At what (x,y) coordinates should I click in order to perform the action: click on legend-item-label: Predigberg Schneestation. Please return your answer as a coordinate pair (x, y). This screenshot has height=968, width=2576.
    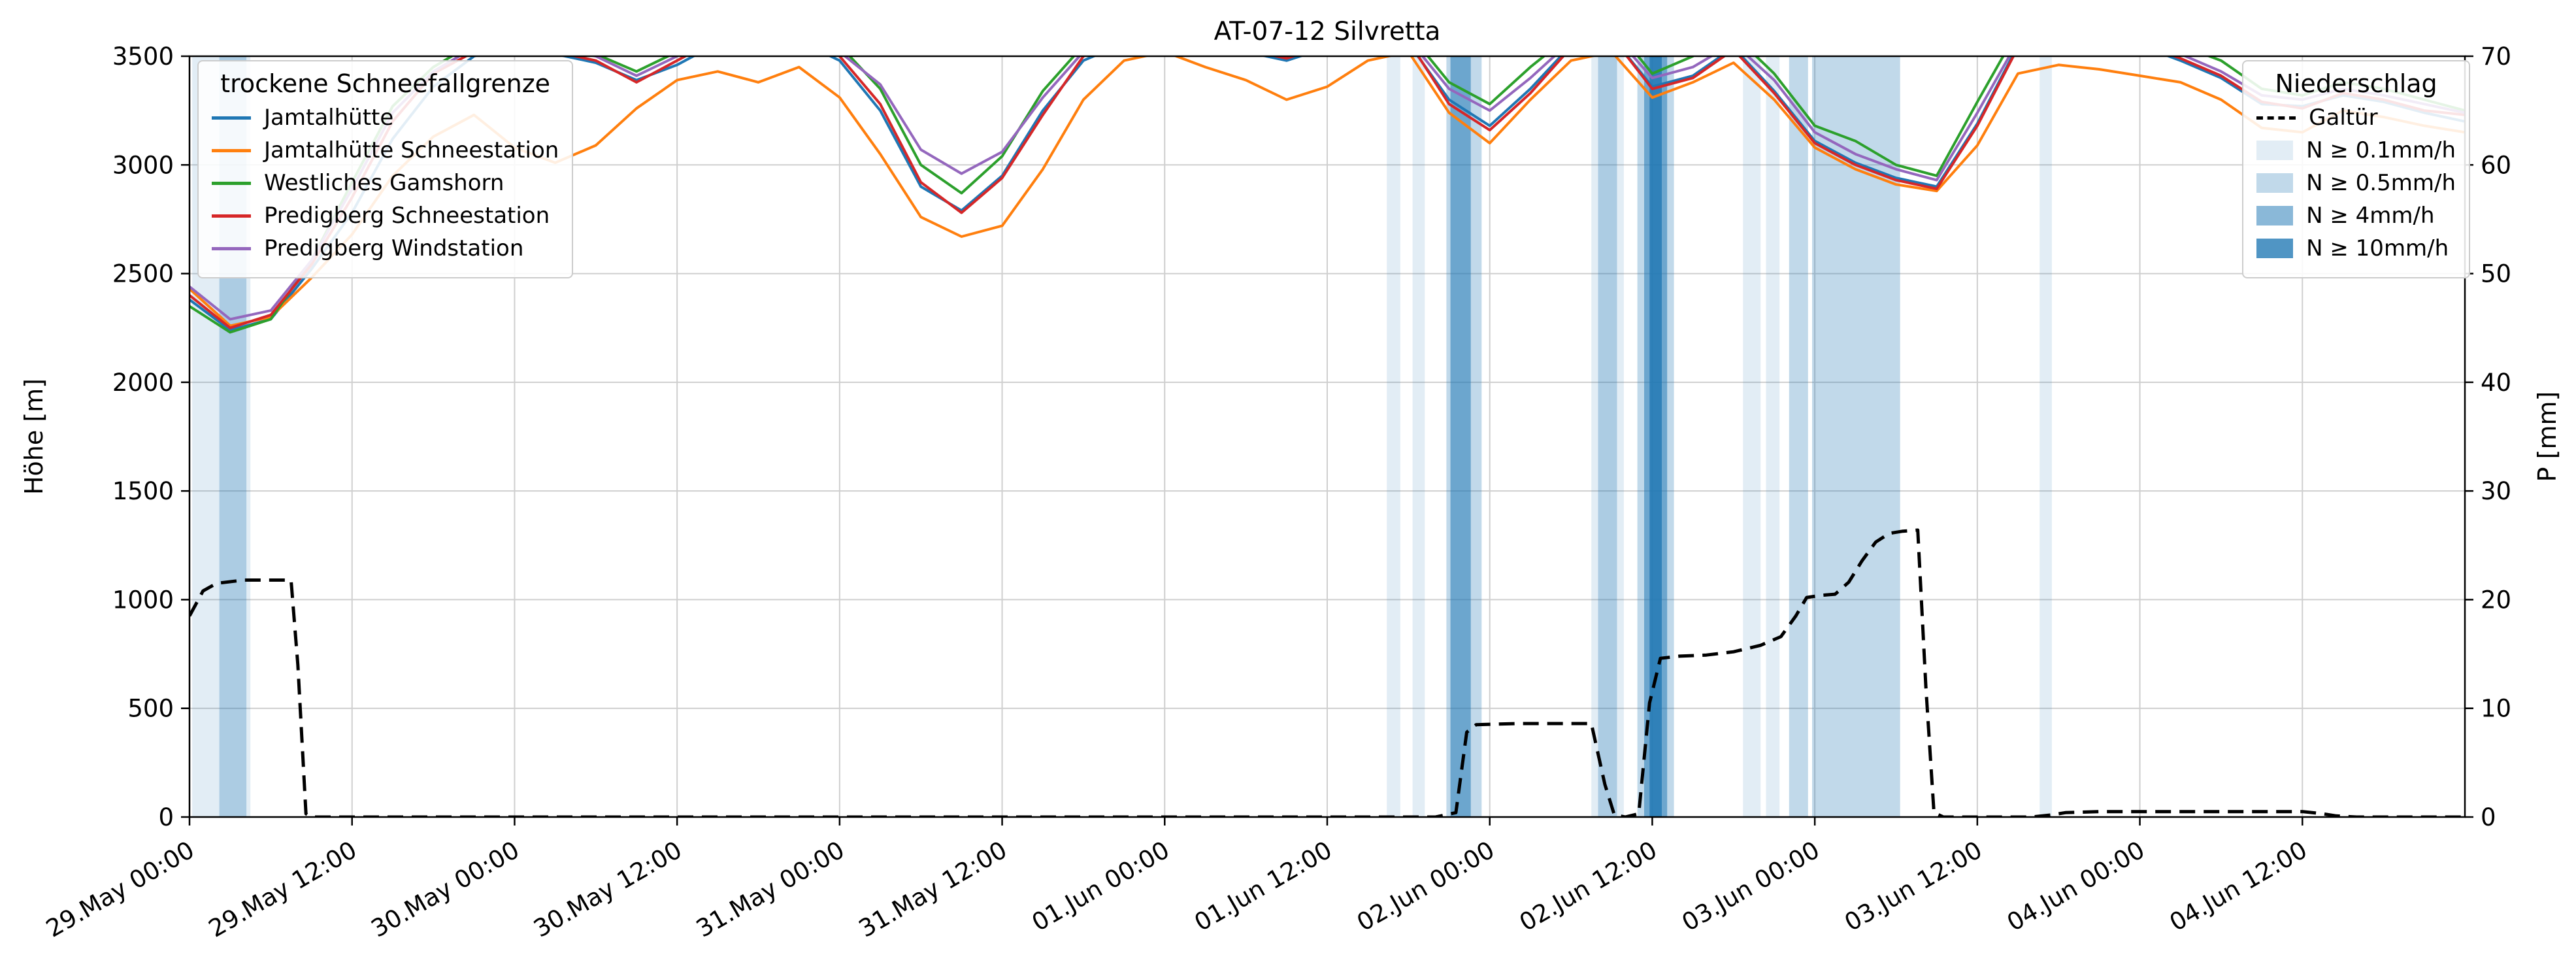
    Looking at the image, I should click on (407, 216).